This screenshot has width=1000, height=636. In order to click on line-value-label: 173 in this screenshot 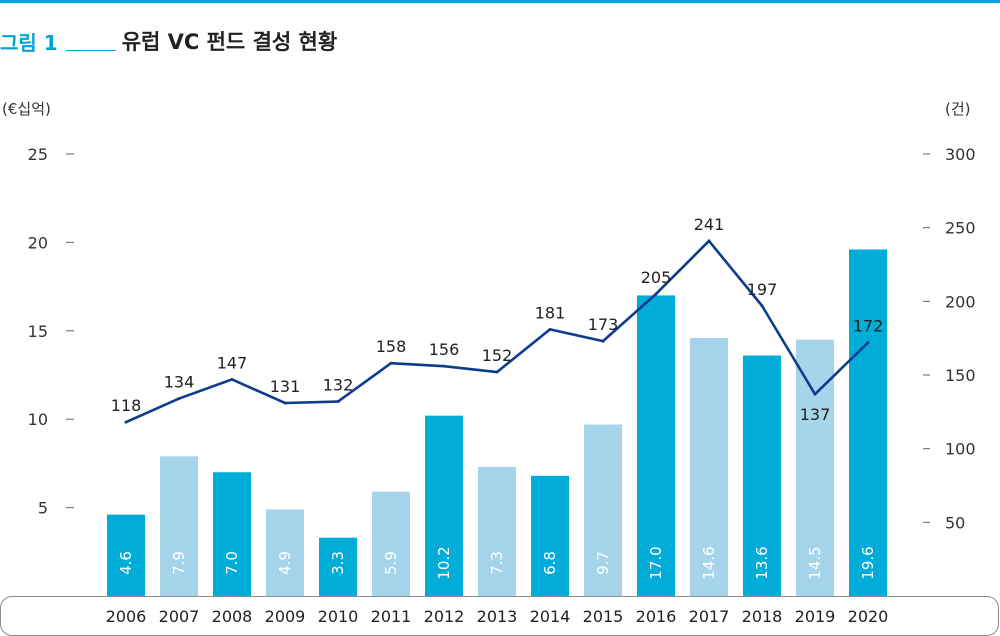, I will do `click(603, 324)`.